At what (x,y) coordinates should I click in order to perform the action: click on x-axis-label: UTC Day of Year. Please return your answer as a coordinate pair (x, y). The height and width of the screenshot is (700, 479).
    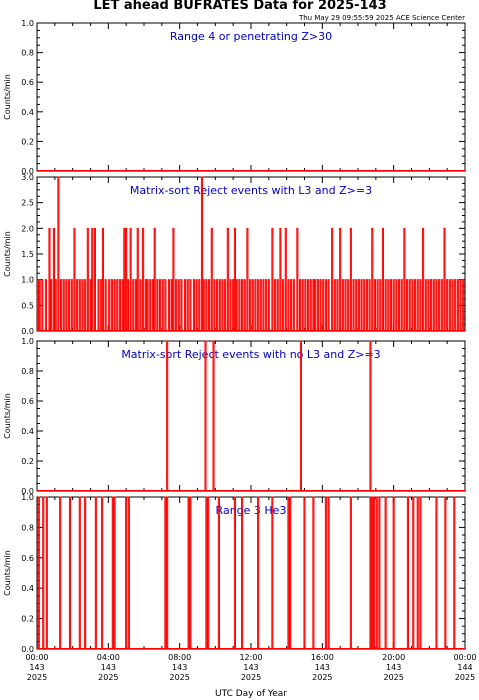
    Looking at the image, I should click on (251, 694).